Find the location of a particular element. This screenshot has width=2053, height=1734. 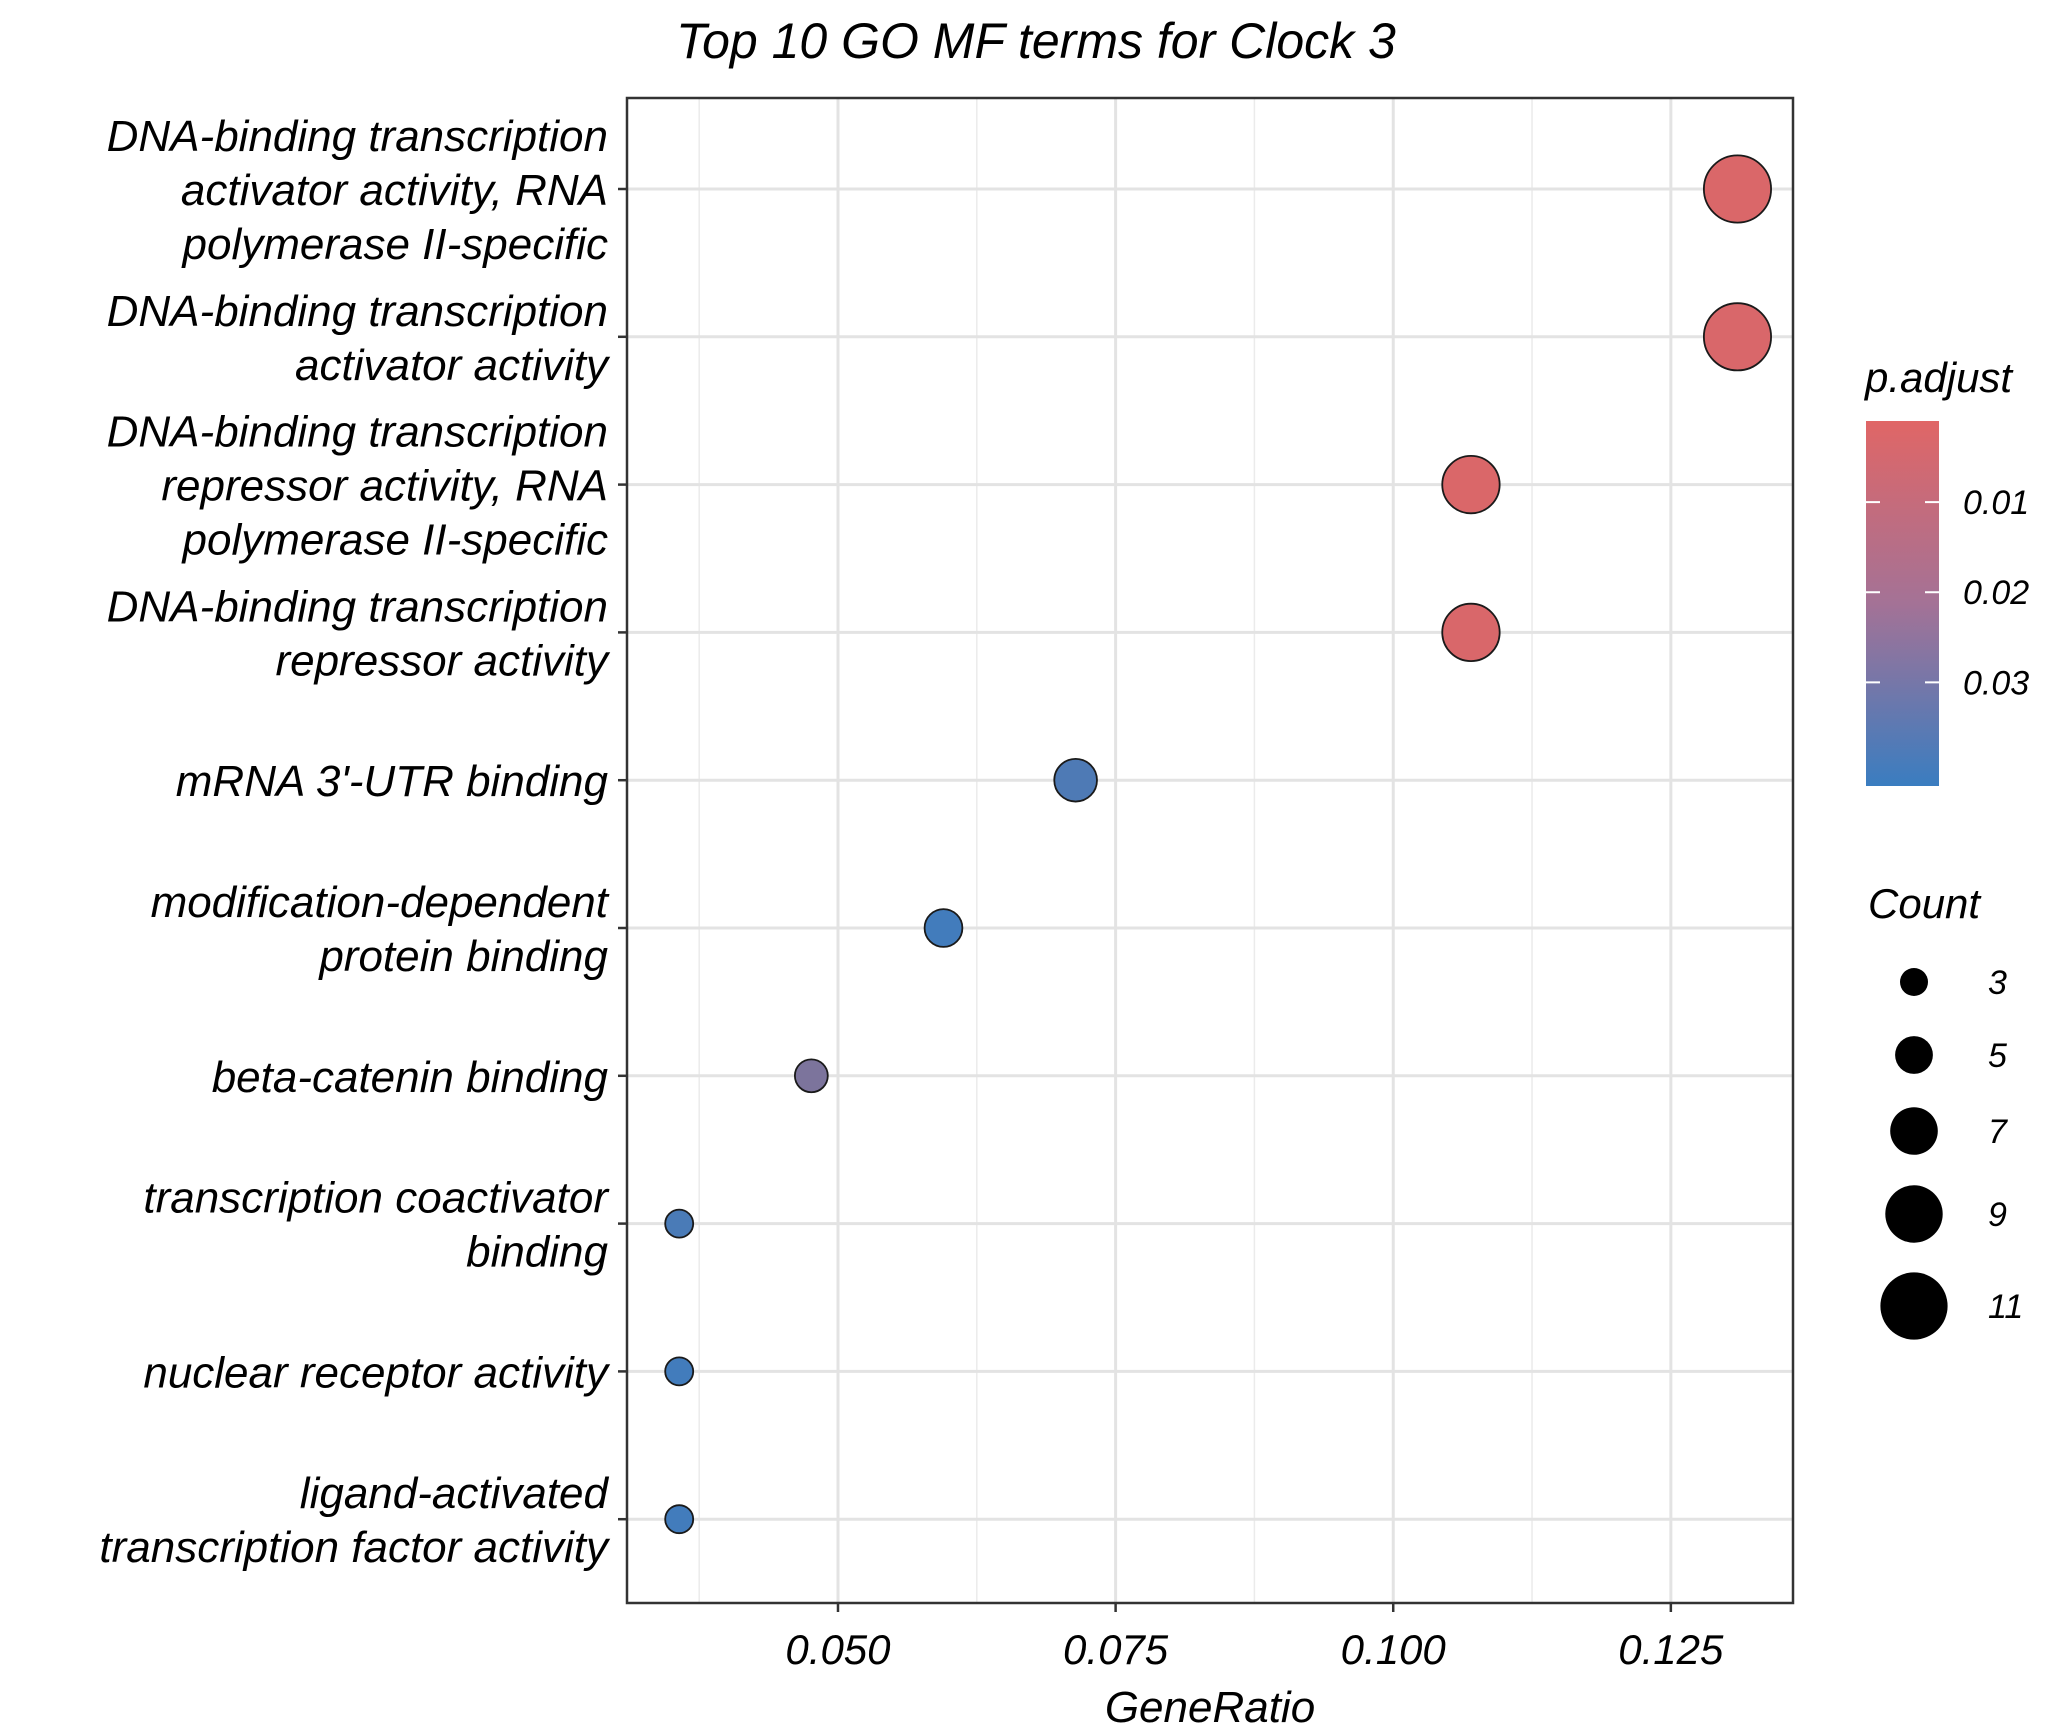

y-axis-label: transcription factor activity is located at coordinates (355, 1547).